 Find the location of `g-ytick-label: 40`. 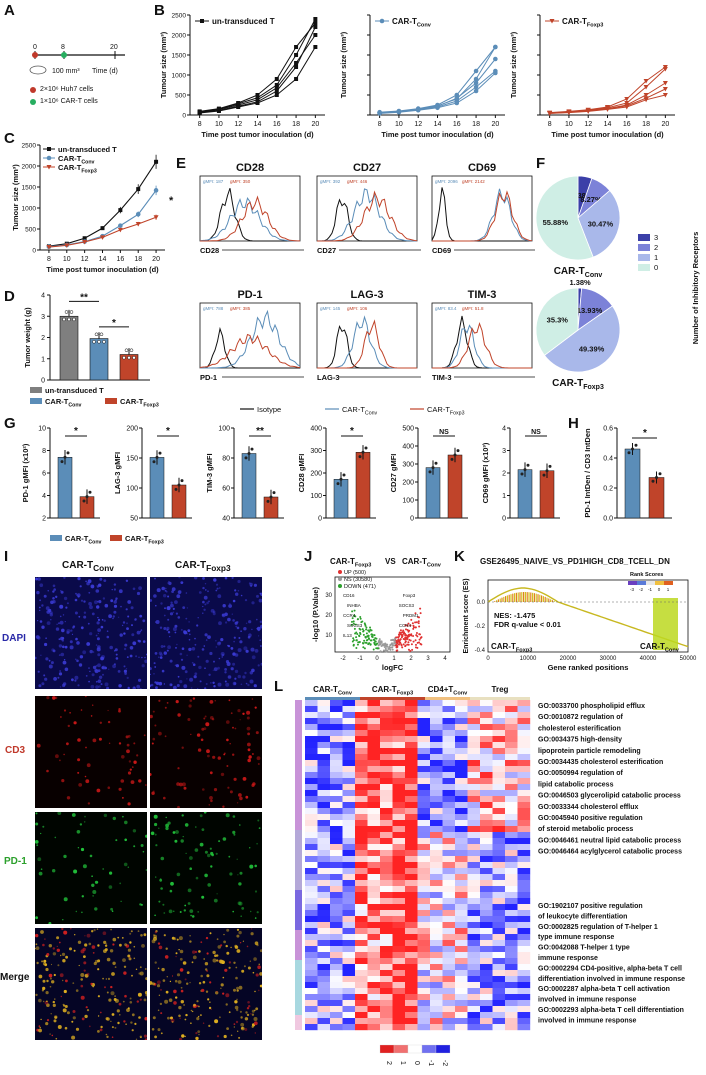

g-ytick-label: 40 is located at coordinates (226, 519).